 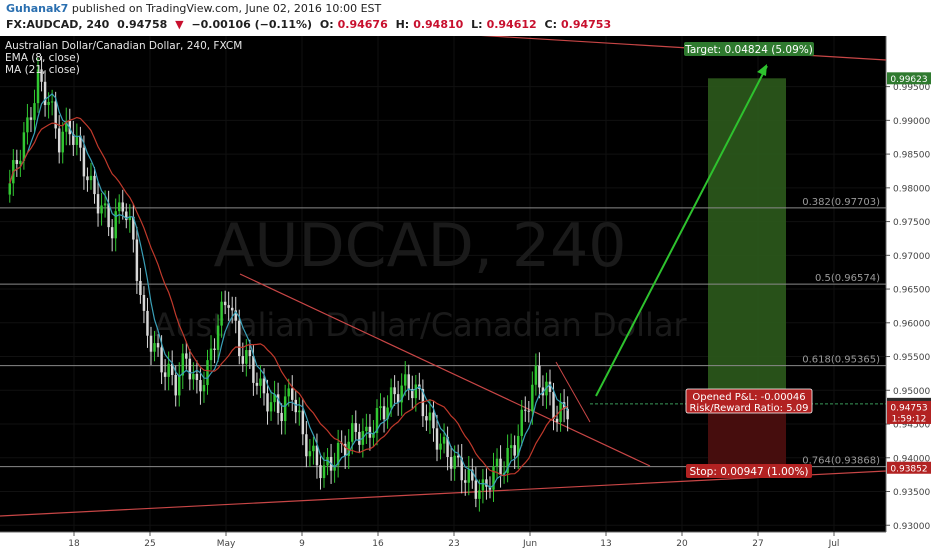 I want to click on close-label: C:, so click(x=550, y=24).